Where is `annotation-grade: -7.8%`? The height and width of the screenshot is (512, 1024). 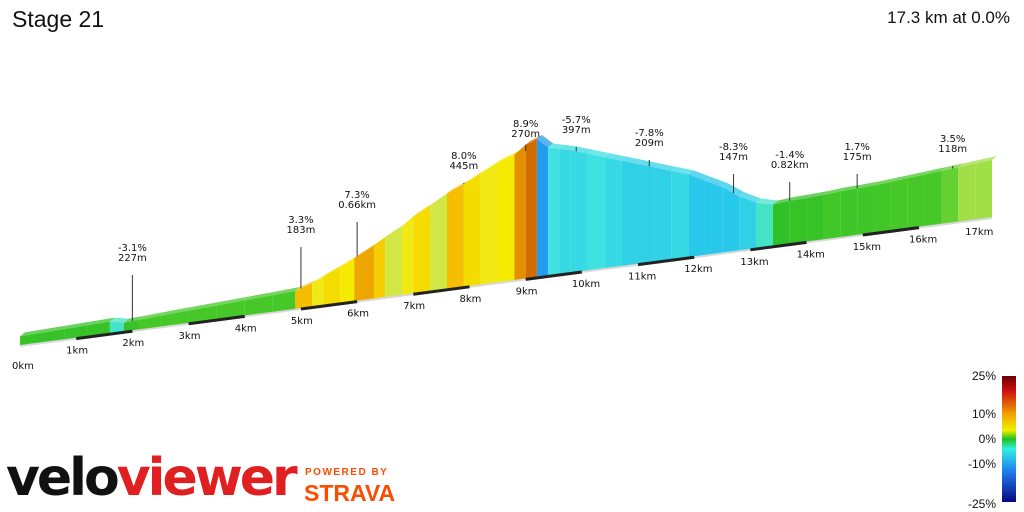 annotation-grade: -7.8% is located at coordinates (649, 133).